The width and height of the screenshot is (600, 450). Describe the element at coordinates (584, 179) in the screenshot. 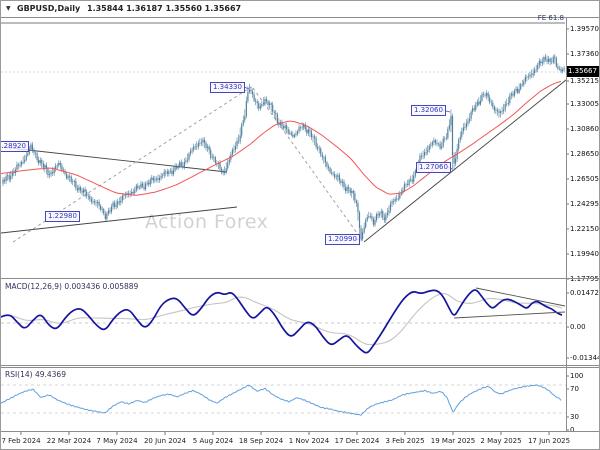

I see `price-axis-label: 1.26505` at that location.